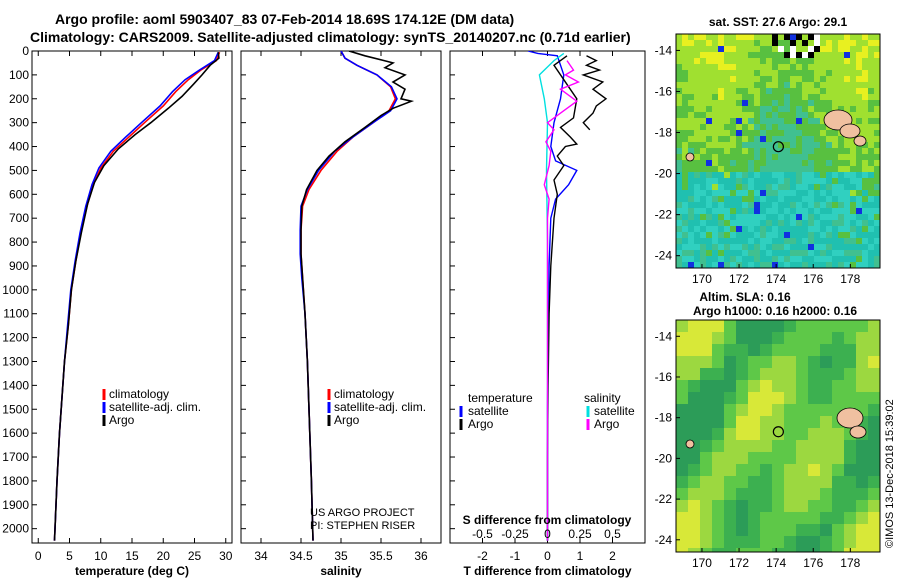  I want to click on y-tick-label: 900, so click(19, 266).